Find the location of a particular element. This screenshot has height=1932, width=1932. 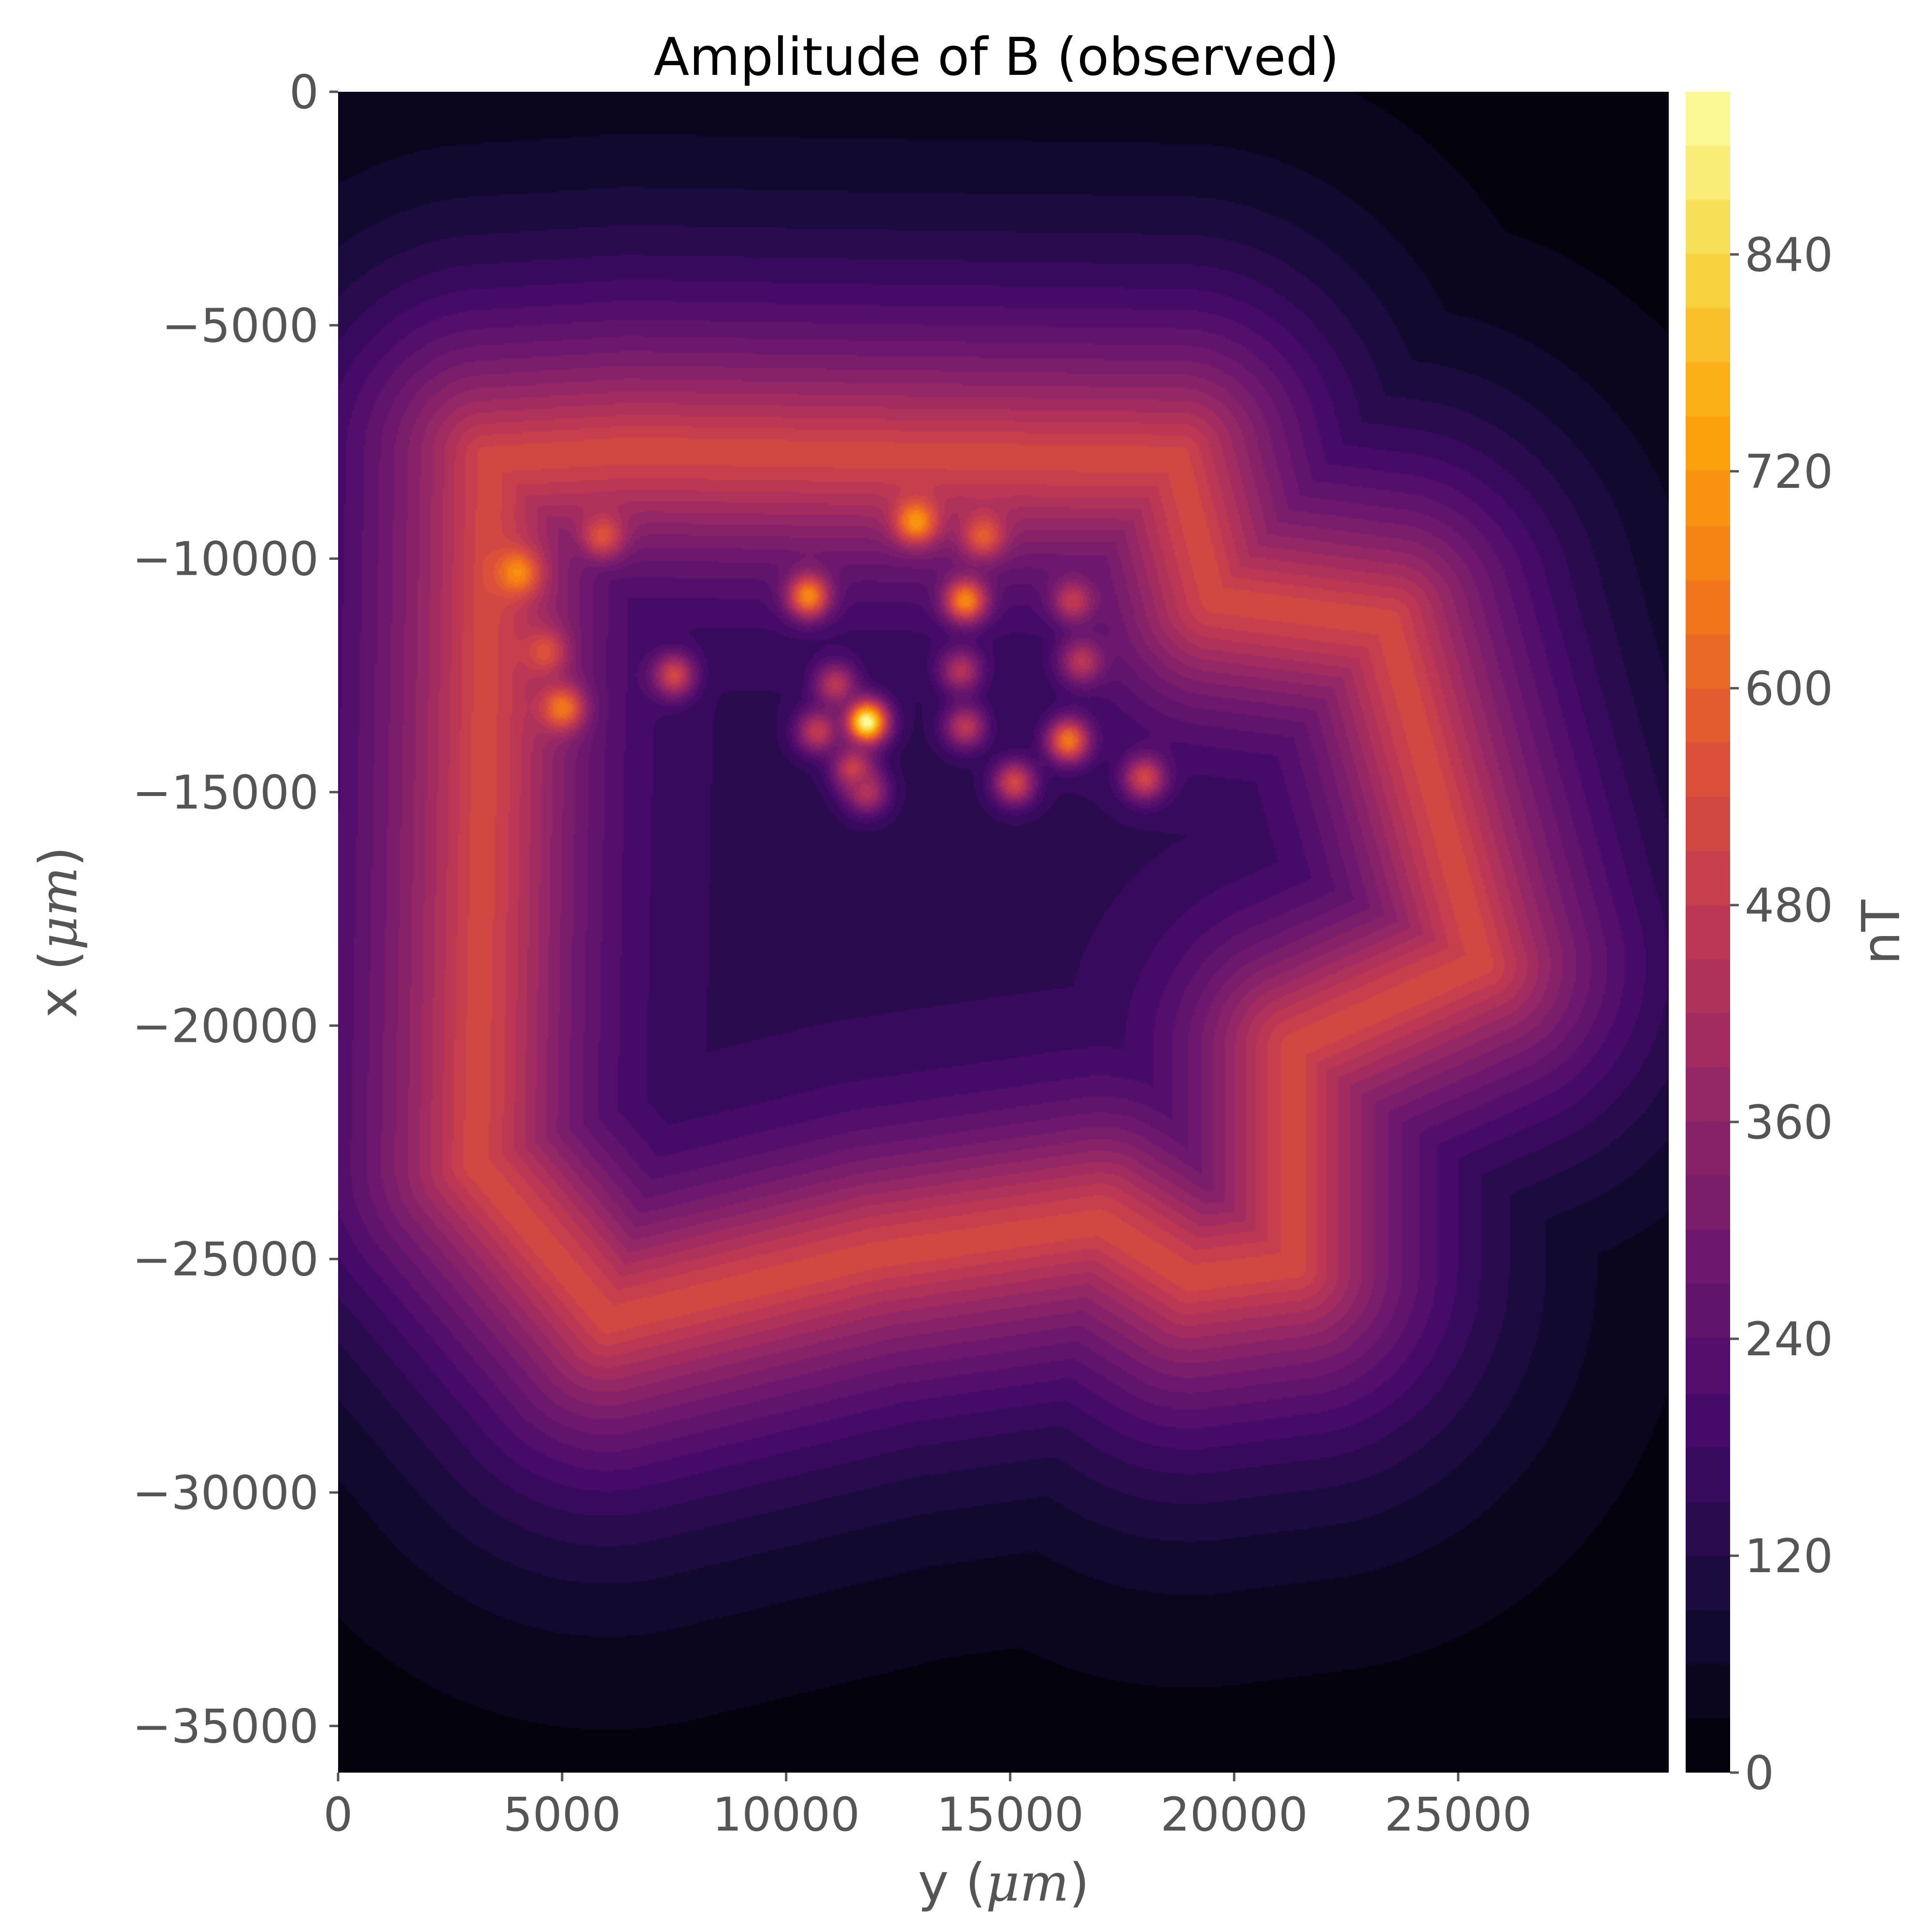

colorbar-tick-label: 0 is located at coordinates (1759, 1773).